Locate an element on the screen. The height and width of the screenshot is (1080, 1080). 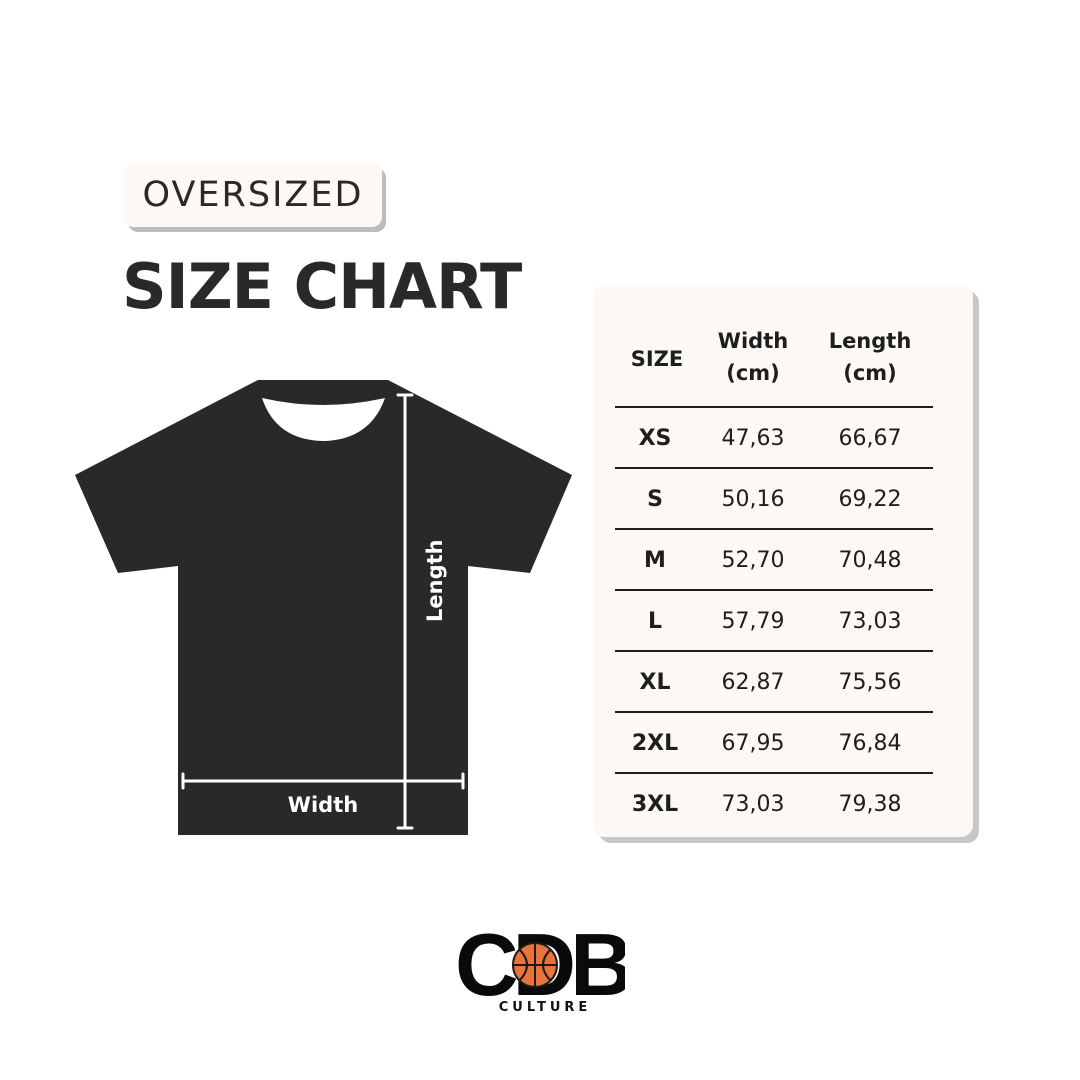
header-size: SIZE is located at coordinates (657, 359).